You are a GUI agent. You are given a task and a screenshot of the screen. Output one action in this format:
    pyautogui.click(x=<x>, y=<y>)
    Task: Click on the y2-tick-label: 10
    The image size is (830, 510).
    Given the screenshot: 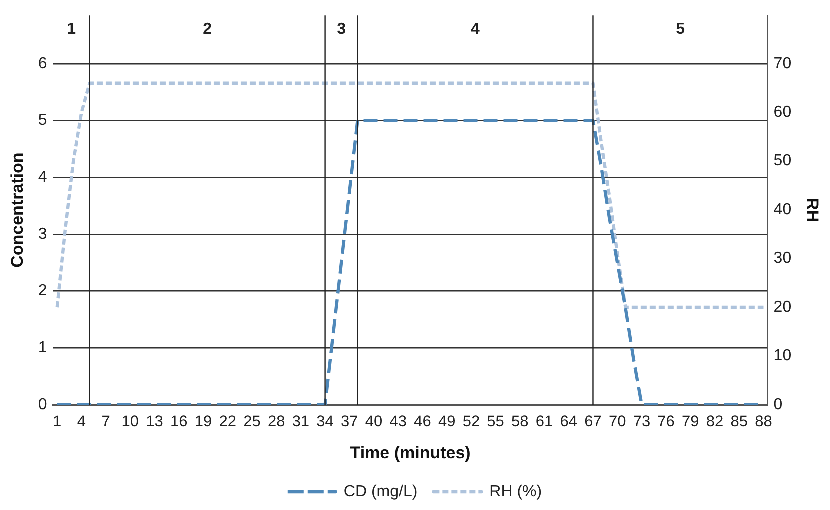 What is the action you would take?
    pyautogui.click(x=783, y=356)
    